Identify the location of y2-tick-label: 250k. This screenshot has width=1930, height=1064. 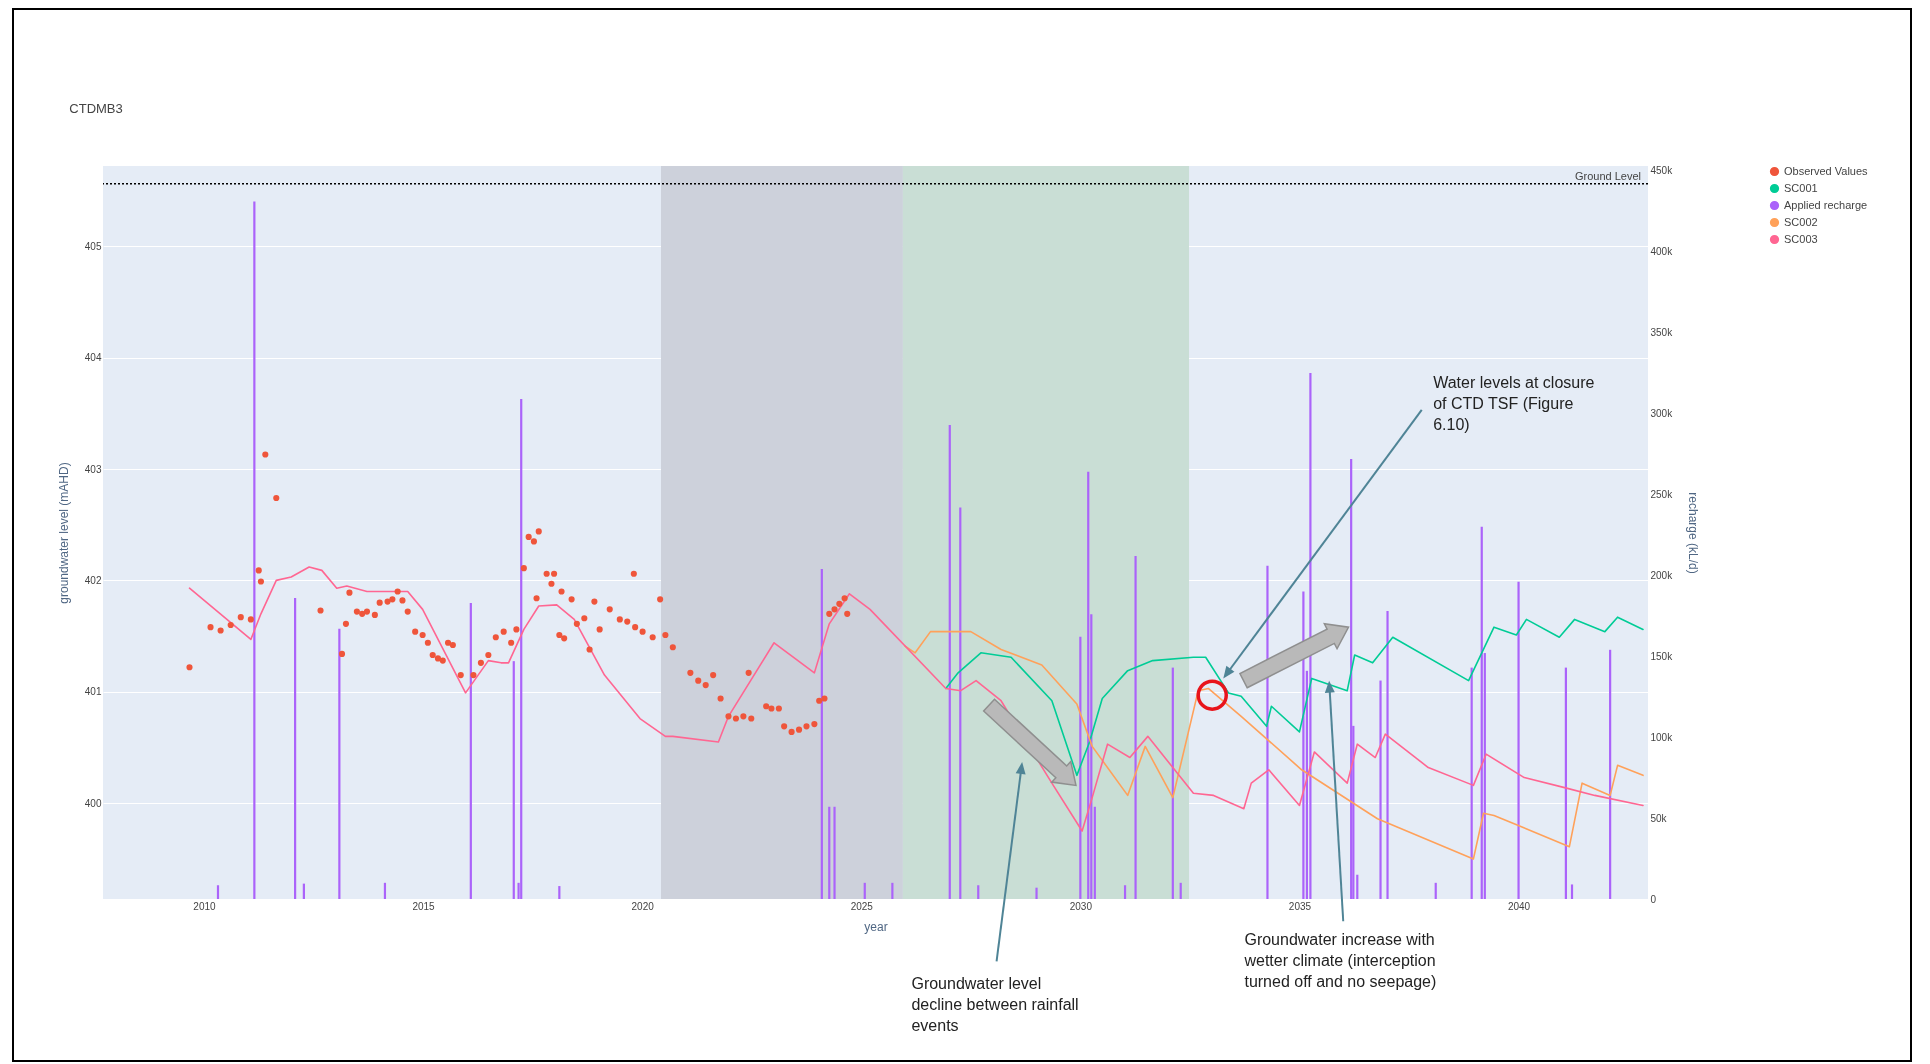
(1662, 494).